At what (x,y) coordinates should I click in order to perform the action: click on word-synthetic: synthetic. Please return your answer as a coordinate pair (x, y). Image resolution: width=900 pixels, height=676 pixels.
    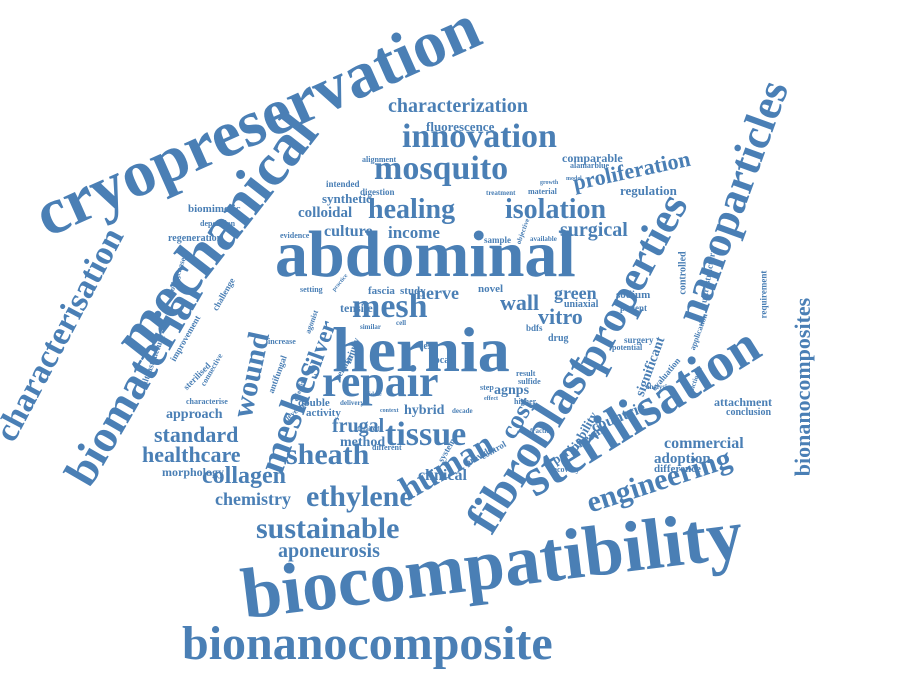
    Looking at the image, I should click on (347, 198).